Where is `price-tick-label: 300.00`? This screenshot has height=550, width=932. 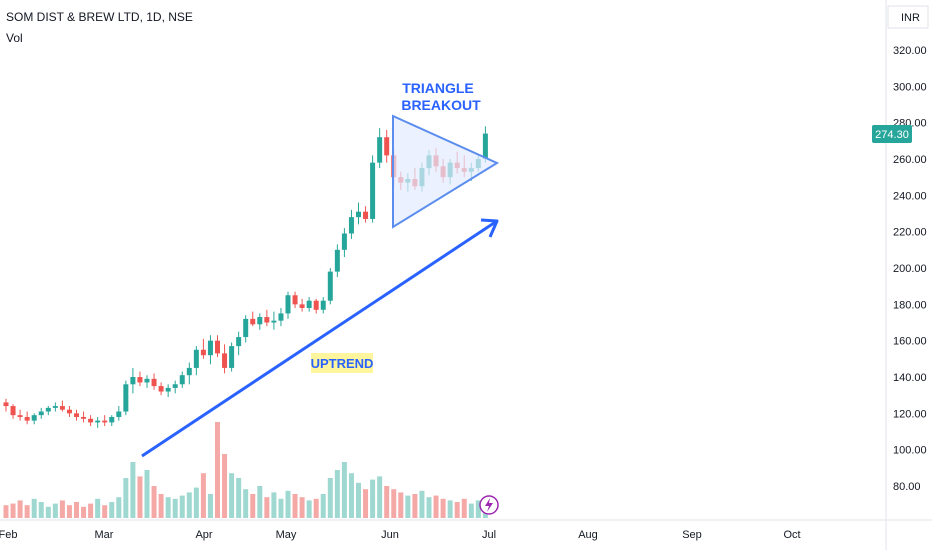
price-tick-label: 300.00 is located at coordinates (910, 87).